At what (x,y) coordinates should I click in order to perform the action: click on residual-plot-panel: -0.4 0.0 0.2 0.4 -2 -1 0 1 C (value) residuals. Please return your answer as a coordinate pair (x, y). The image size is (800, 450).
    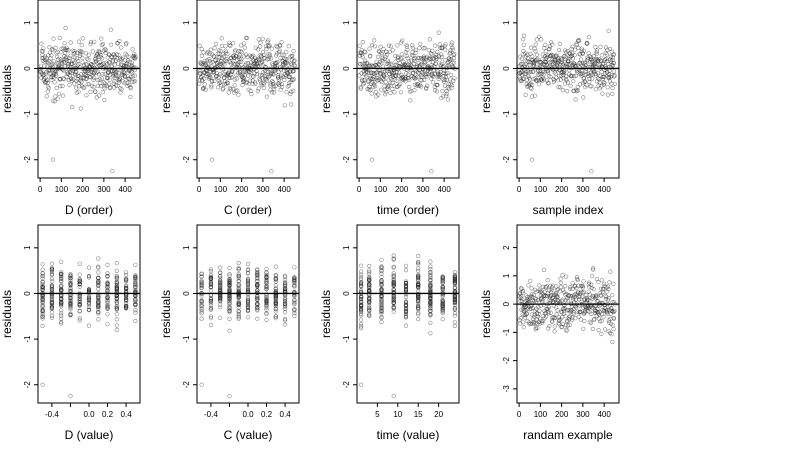
    Looking at the image, I should click on (229, 333).